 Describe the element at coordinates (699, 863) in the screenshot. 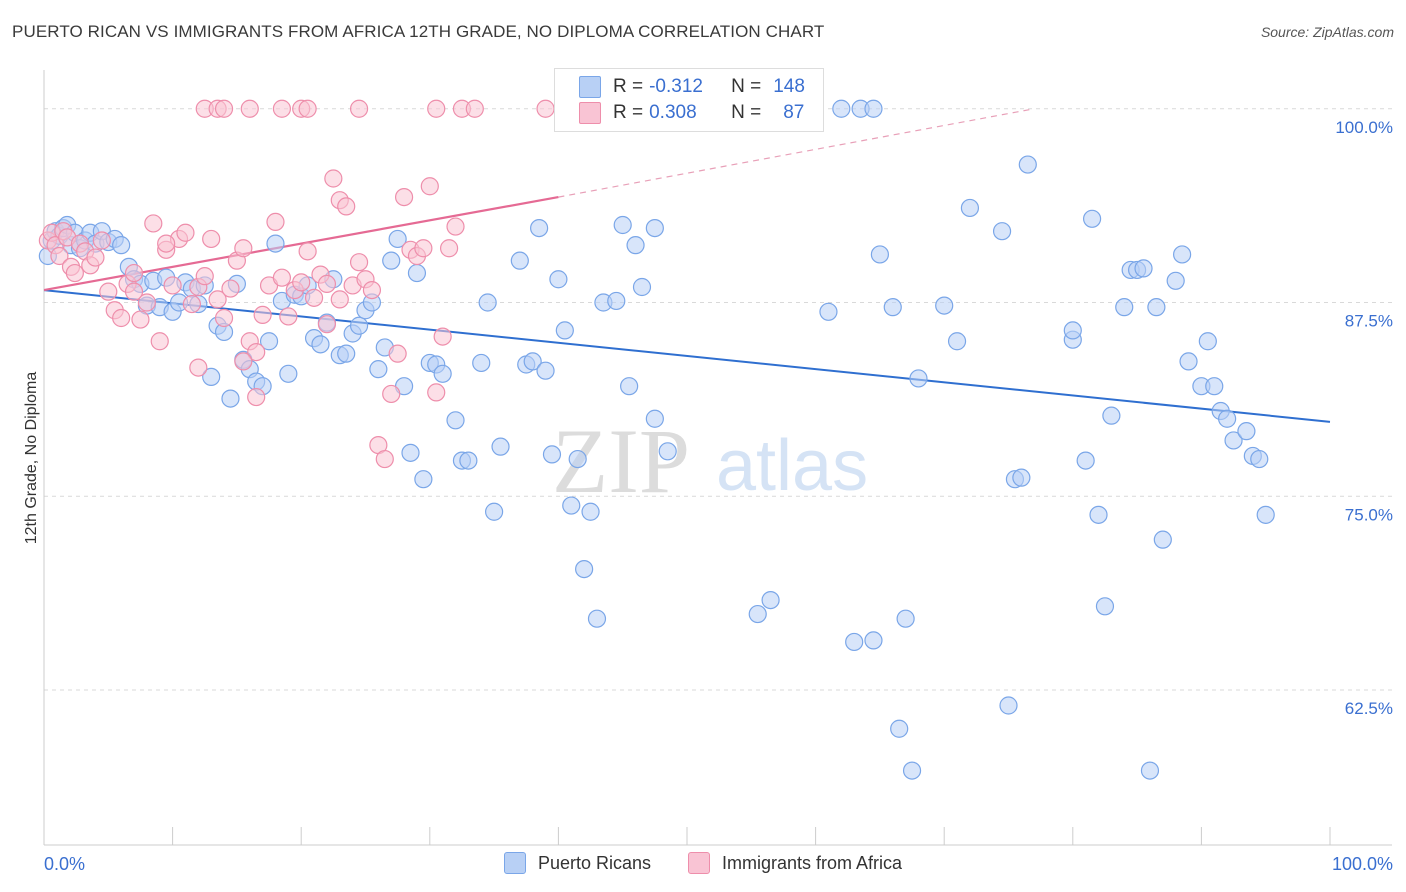

I see `legend-swatch-pink` at that location.